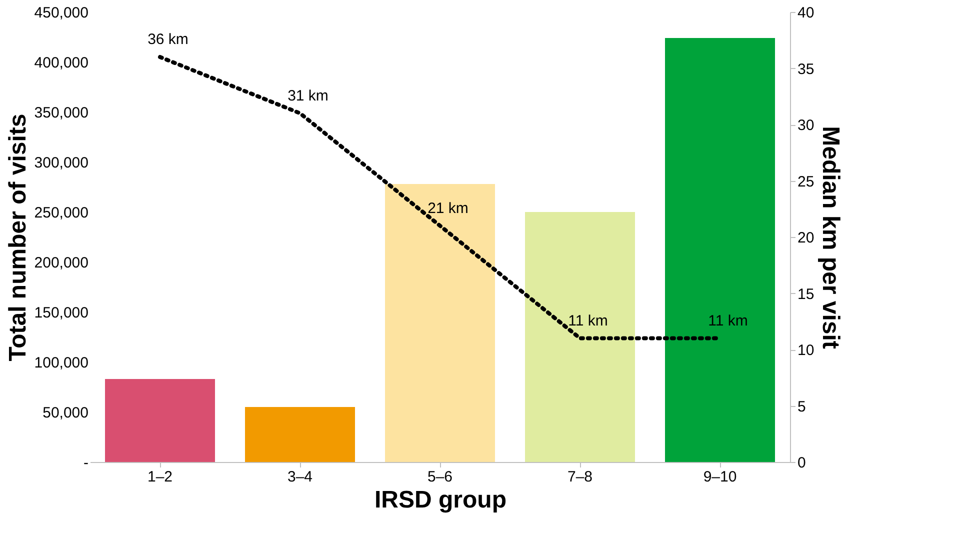  What do you see at coordinates (61, 163) in the screenshot?
I see `y-tick-label: 300,000` at bounding box center [61, 163].